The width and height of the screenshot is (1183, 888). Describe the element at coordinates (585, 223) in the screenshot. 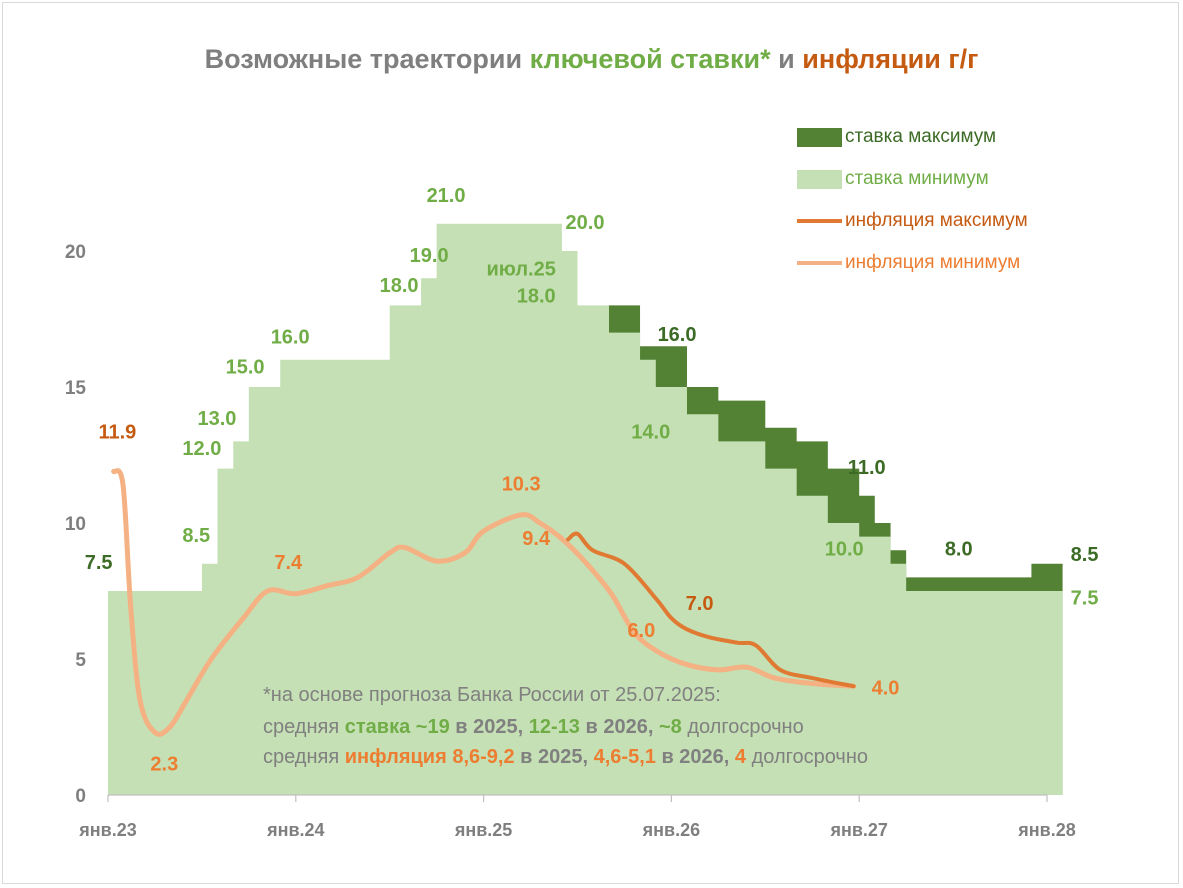

I see `data-label: 20.0` at that location.